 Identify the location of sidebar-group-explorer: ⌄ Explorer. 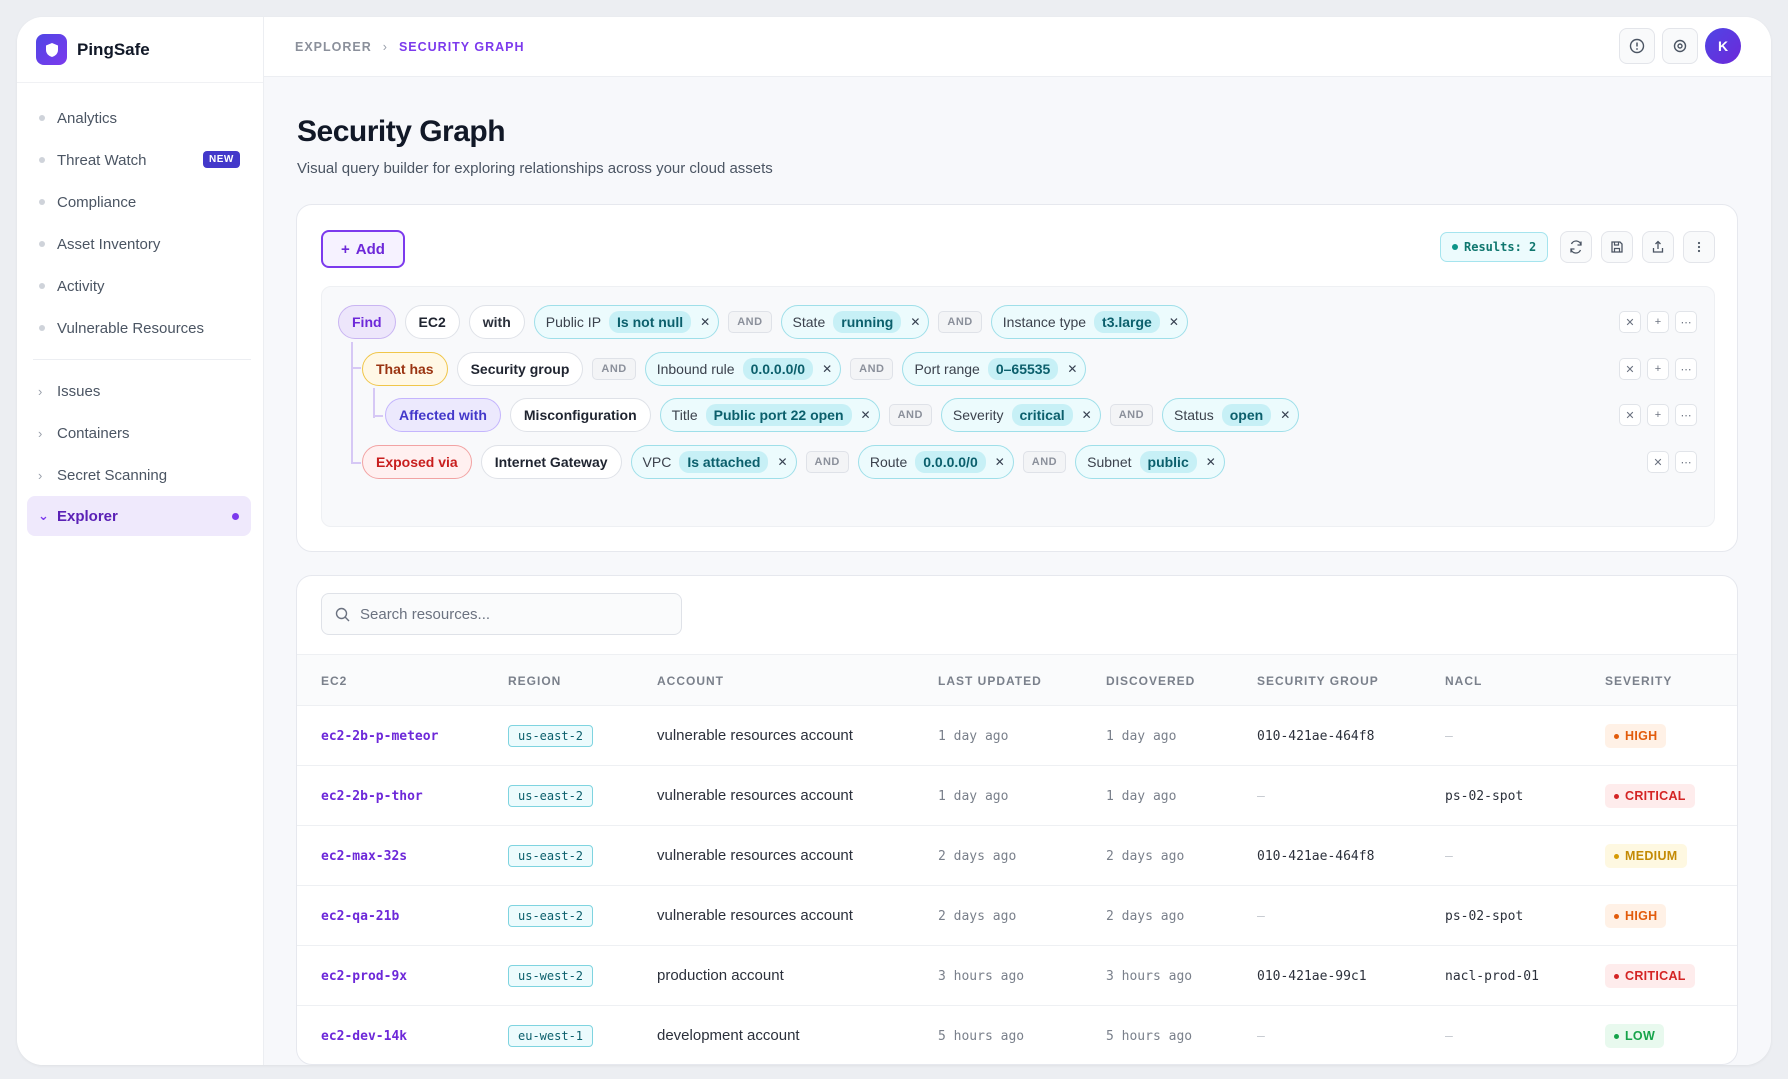
(139, 516).